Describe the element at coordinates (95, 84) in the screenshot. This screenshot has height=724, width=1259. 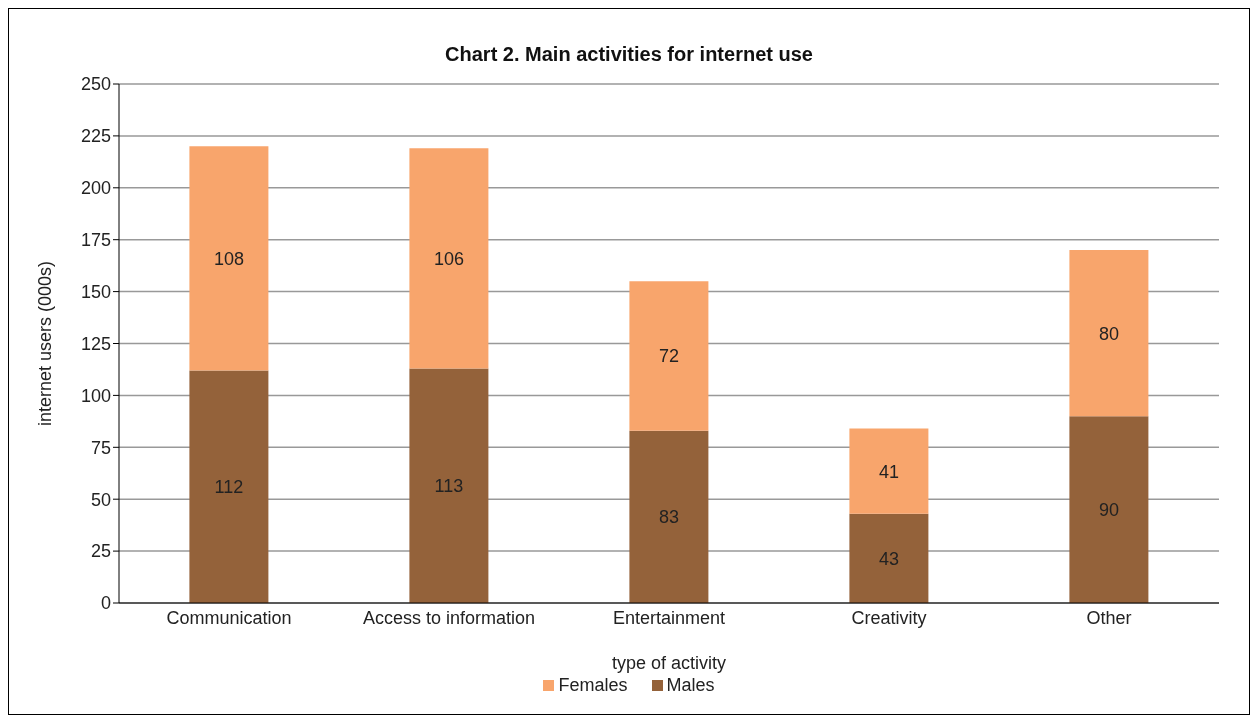
I see `y-tick-label: 250` at that location.